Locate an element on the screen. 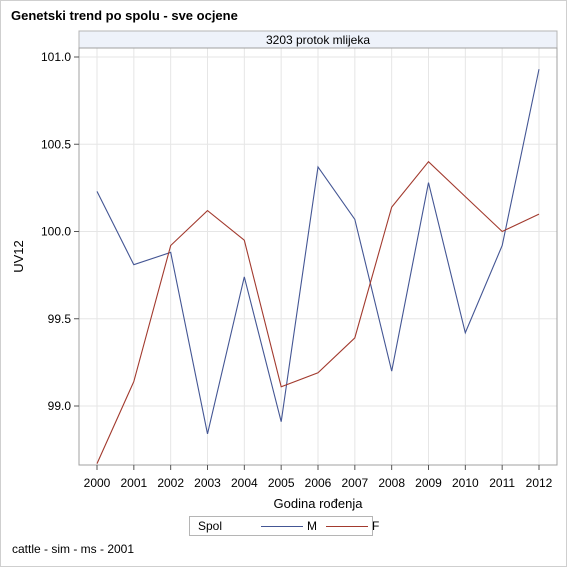  x-tick-label: 2004 is located at coordinates (244, 483).